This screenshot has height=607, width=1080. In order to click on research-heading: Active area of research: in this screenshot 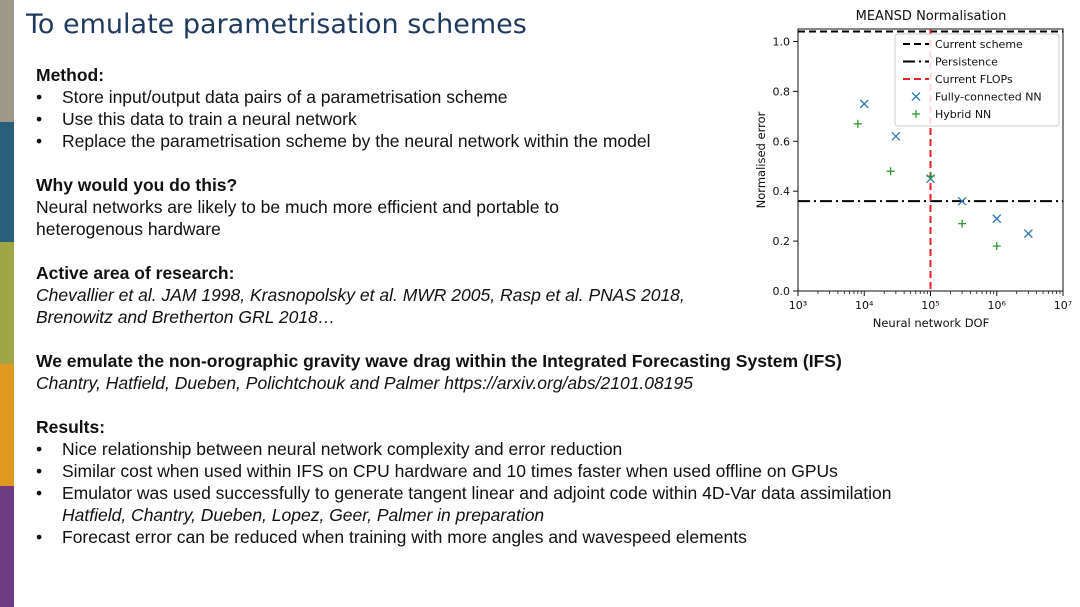, I will do `click(135, 273)`.